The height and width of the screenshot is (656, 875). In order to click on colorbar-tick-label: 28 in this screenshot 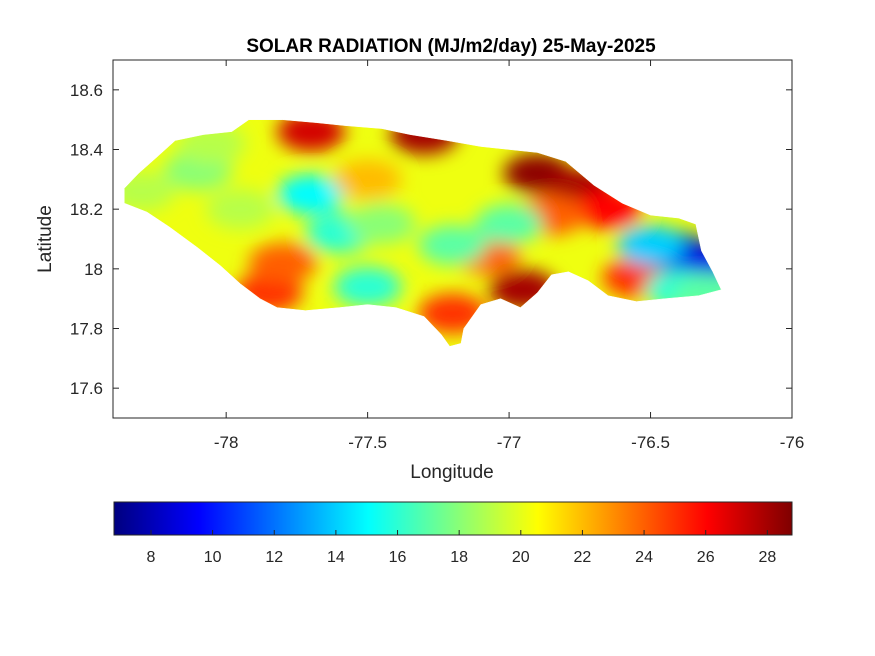, I will do `click(767, 557)`.